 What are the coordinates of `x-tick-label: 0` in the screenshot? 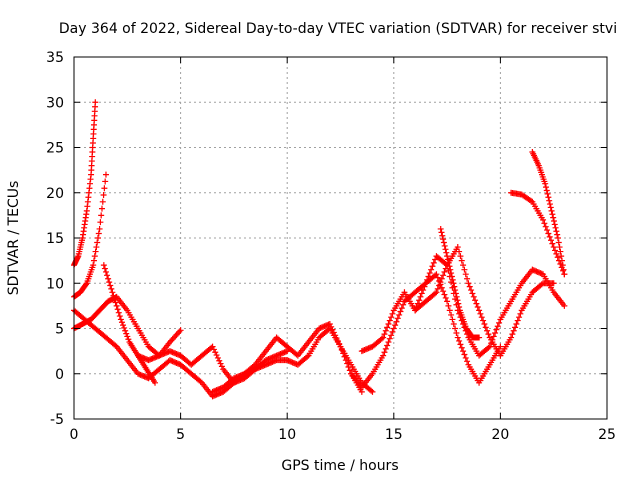 It's located at (74, 435).